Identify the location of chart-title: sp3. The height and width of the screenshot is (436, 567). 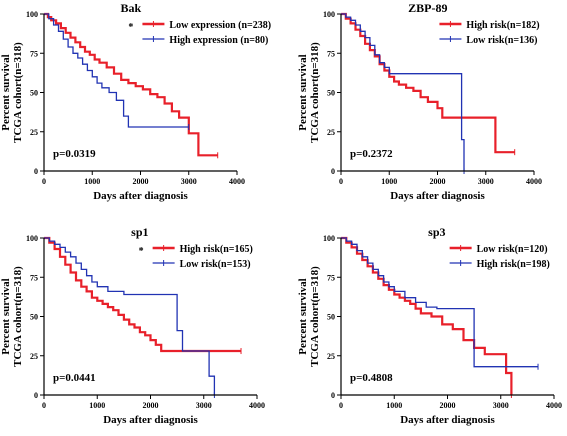
(436, 232).